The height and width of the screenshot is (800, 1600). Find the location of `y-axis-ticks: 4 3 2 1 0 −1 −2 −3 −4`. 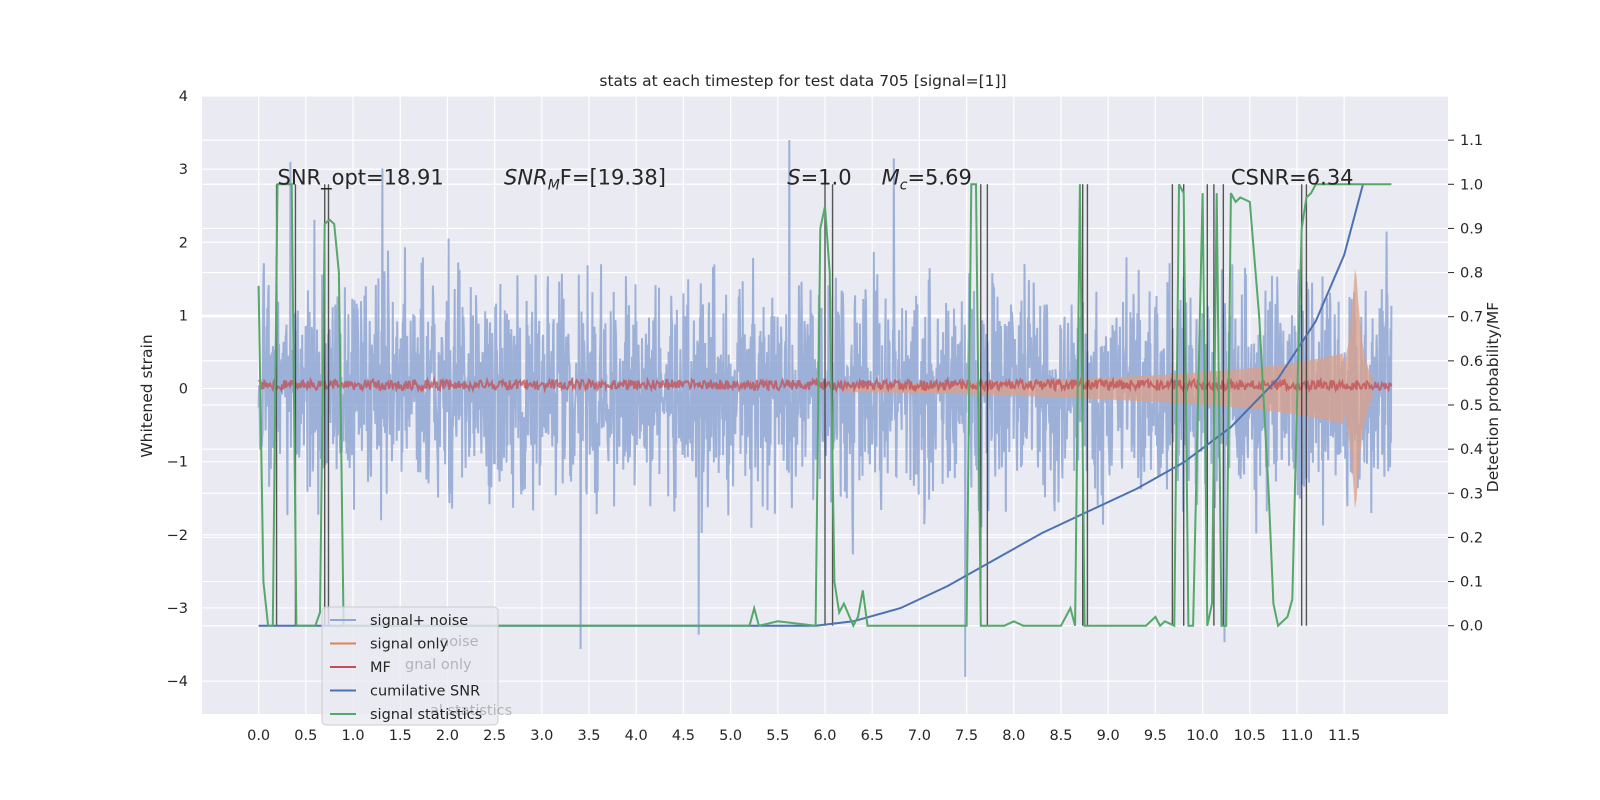

y-axis-ticks: 4 3 2 1 0 −1 −2 −3 −4 is located at coordinates (177, 389).